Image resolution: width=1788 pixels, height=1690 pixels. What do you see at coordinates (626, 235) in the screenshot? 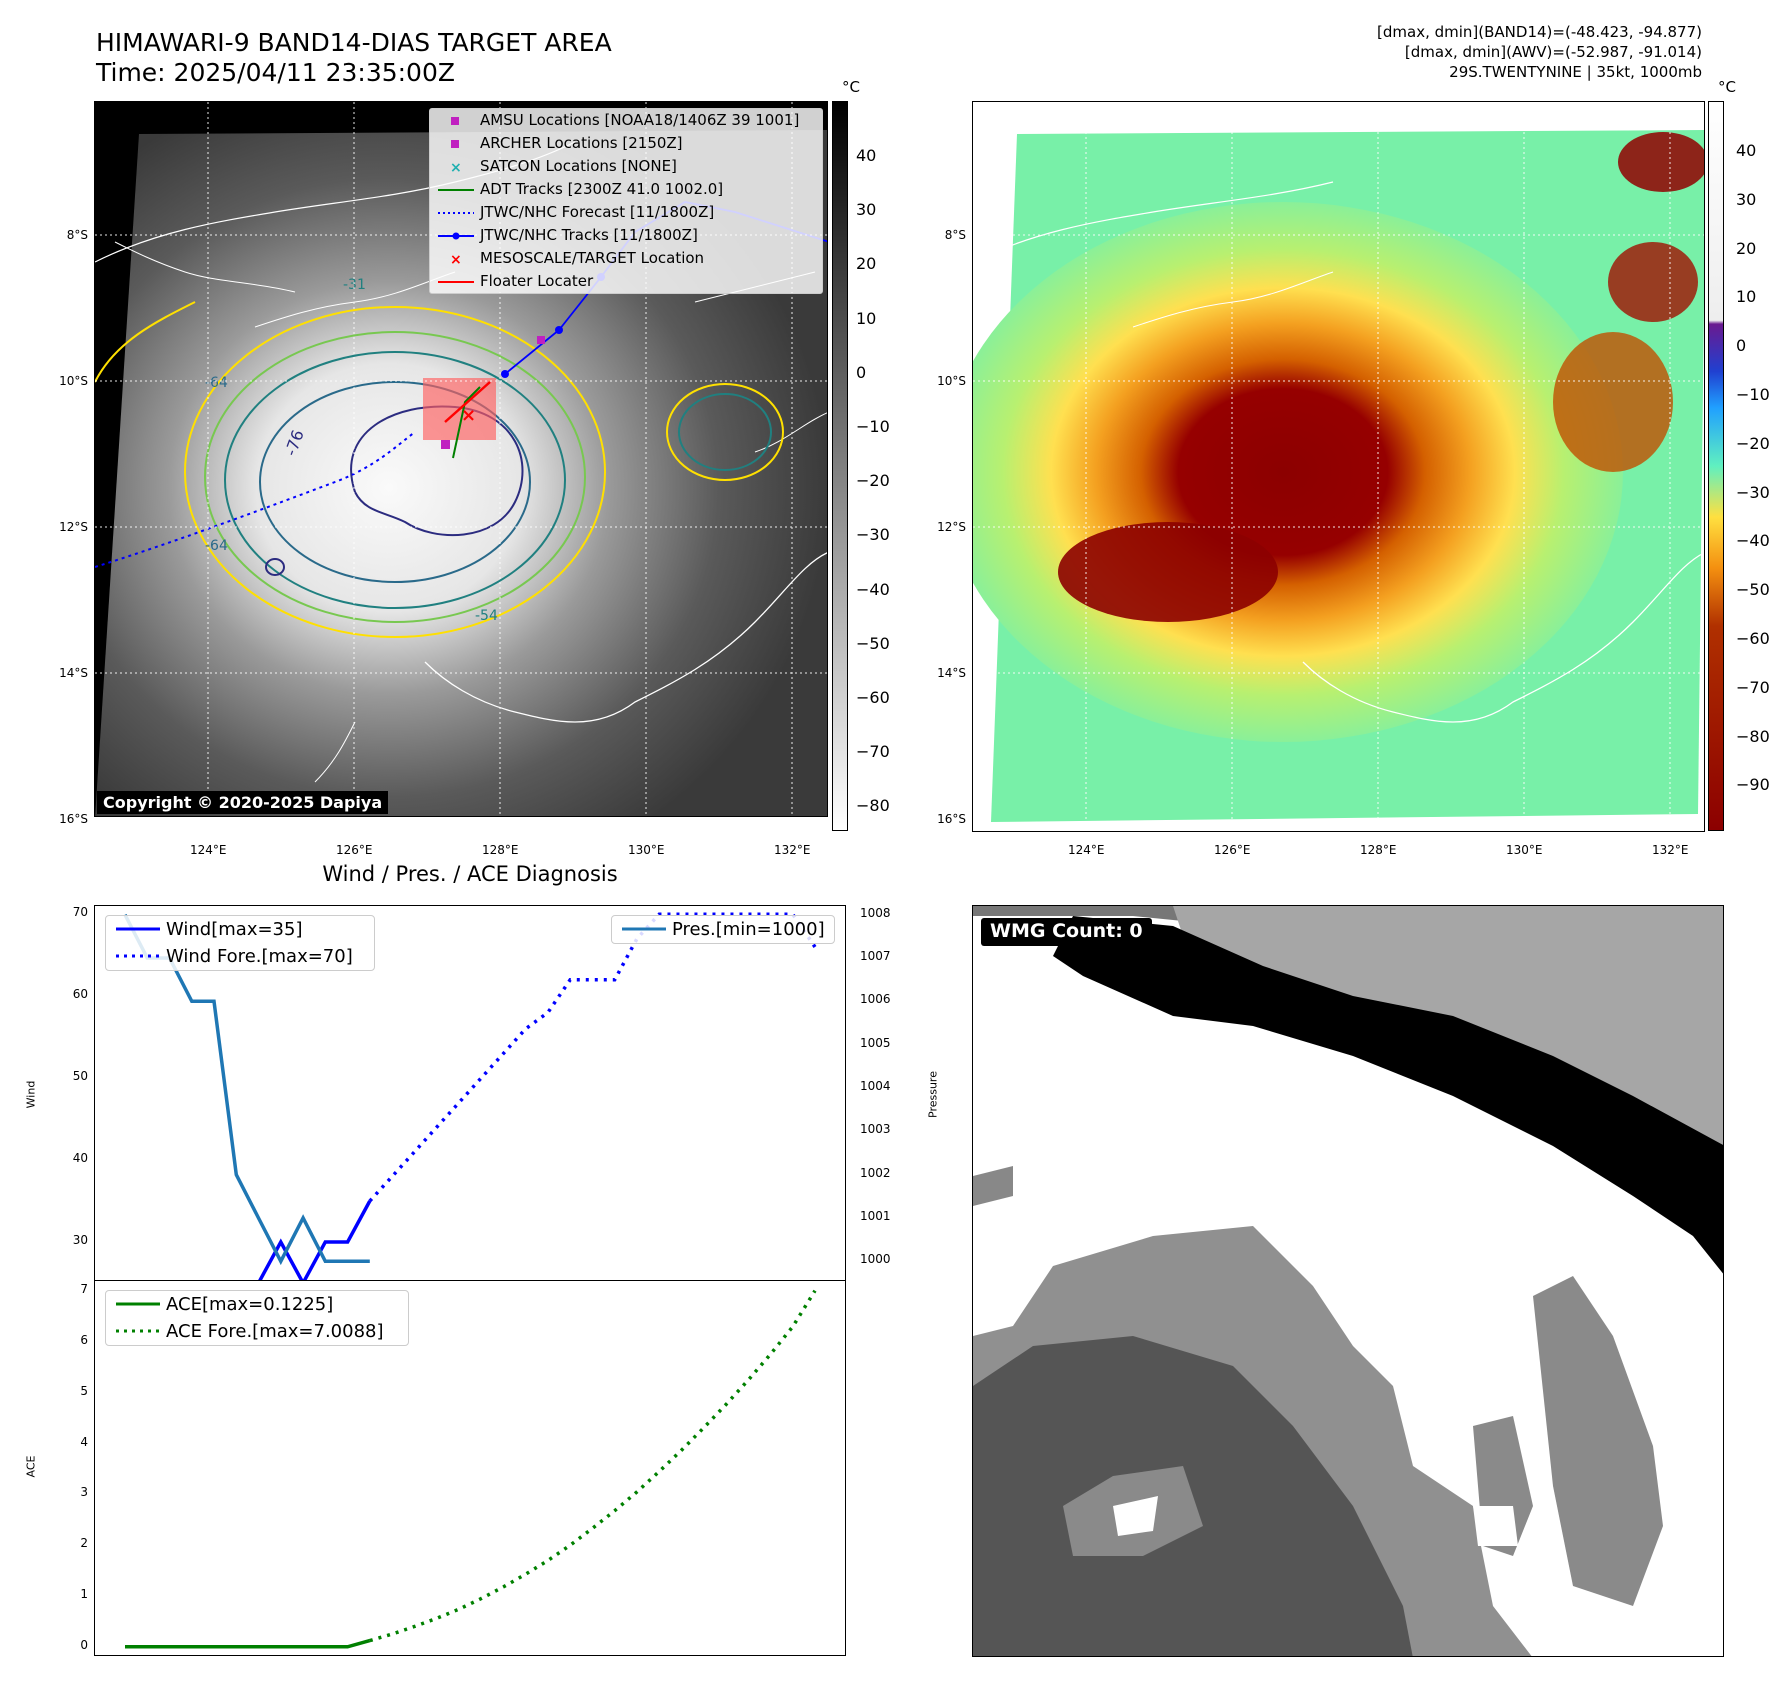
I see `legend-jtwc-tracks: JTWC/NHC Tracks [11/1800Z]` at bounding box center [626, 235].